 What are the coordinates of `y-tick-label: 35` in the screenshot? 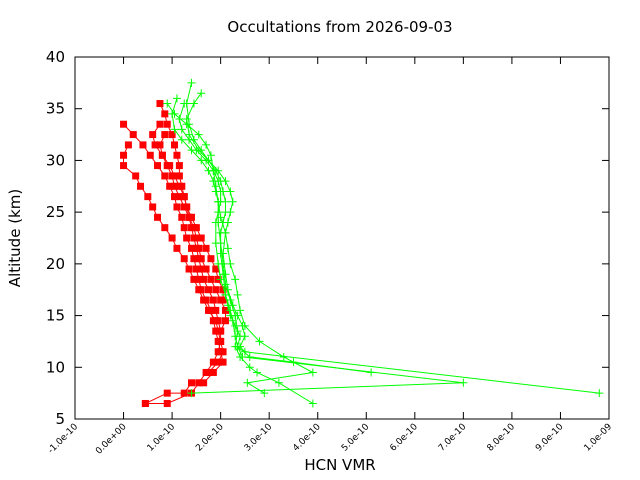 It's located at (55, 109).